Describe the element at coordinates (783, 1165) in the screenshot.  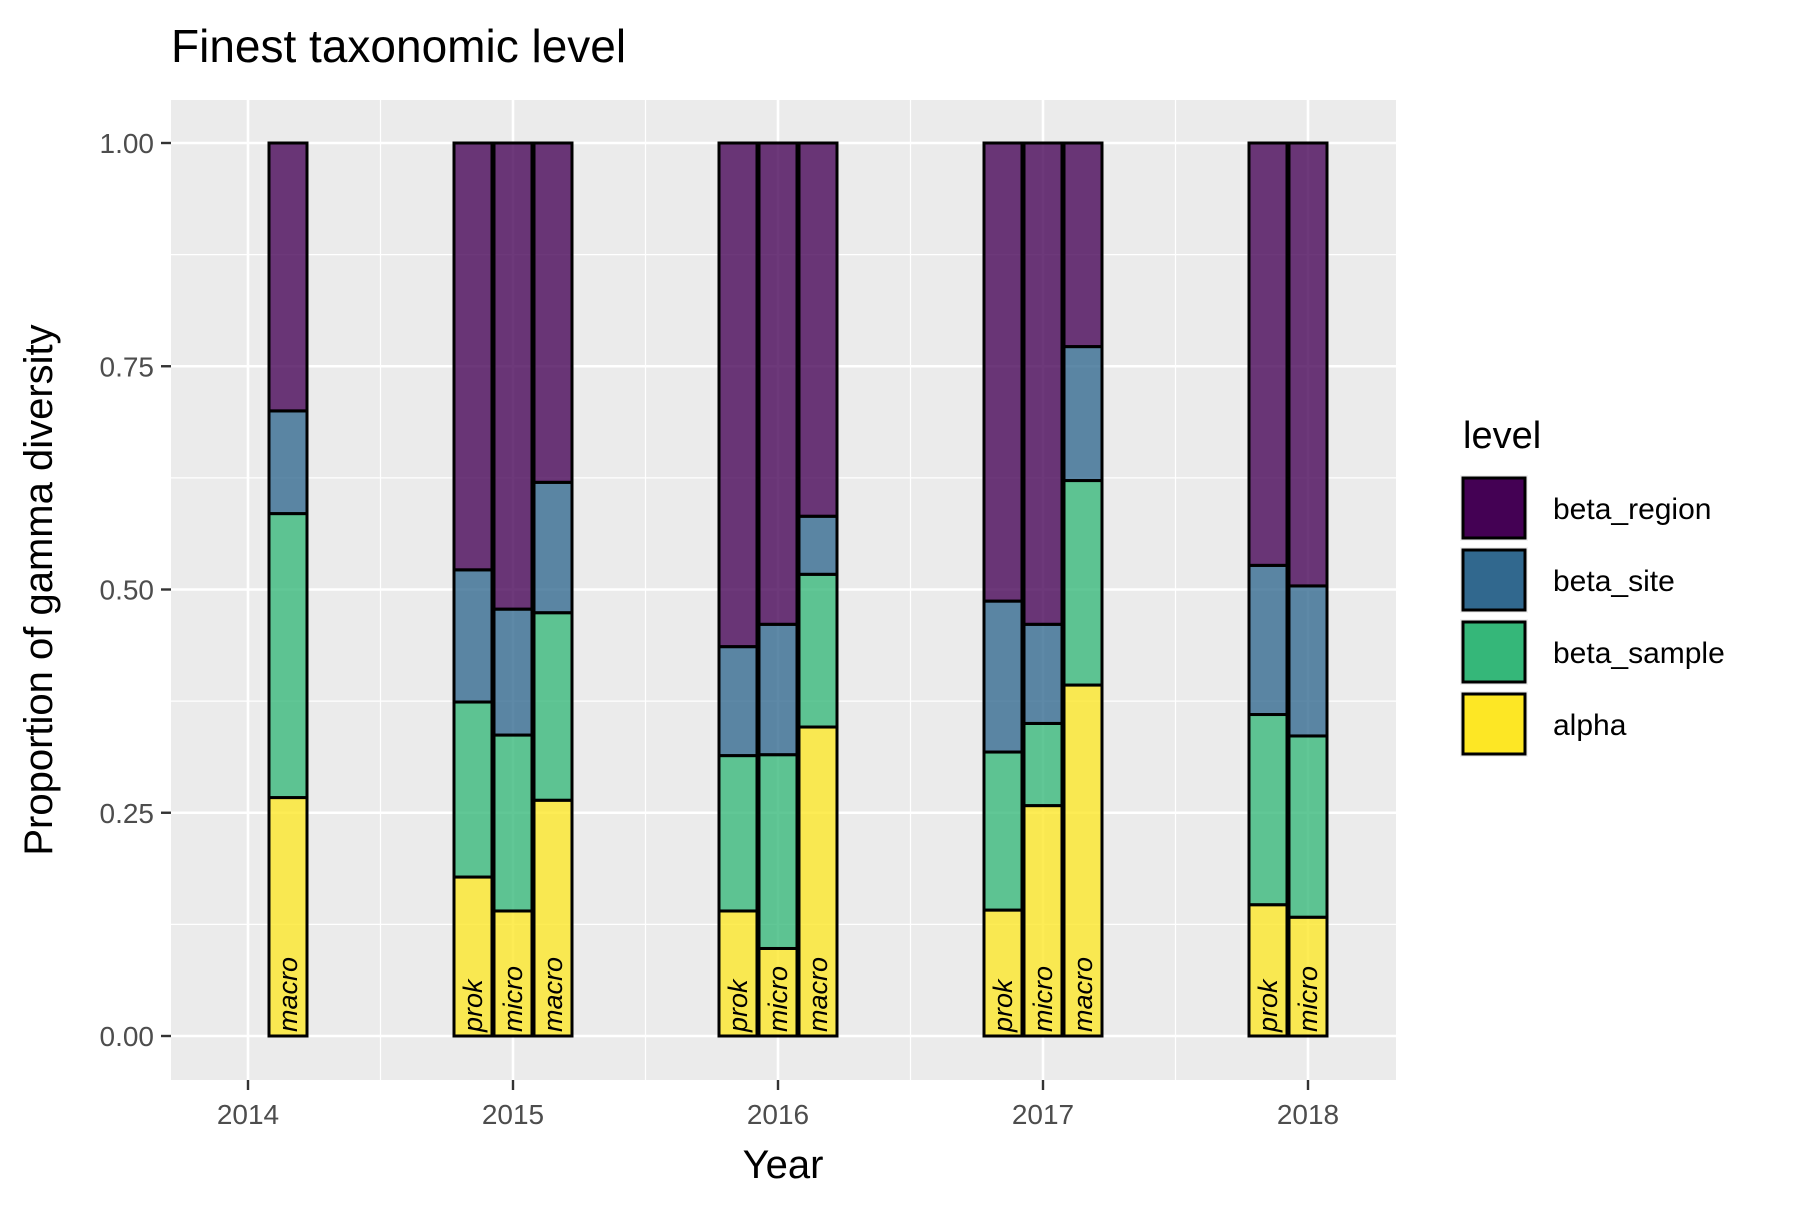
I see `x-axis-title: Year` at that location.